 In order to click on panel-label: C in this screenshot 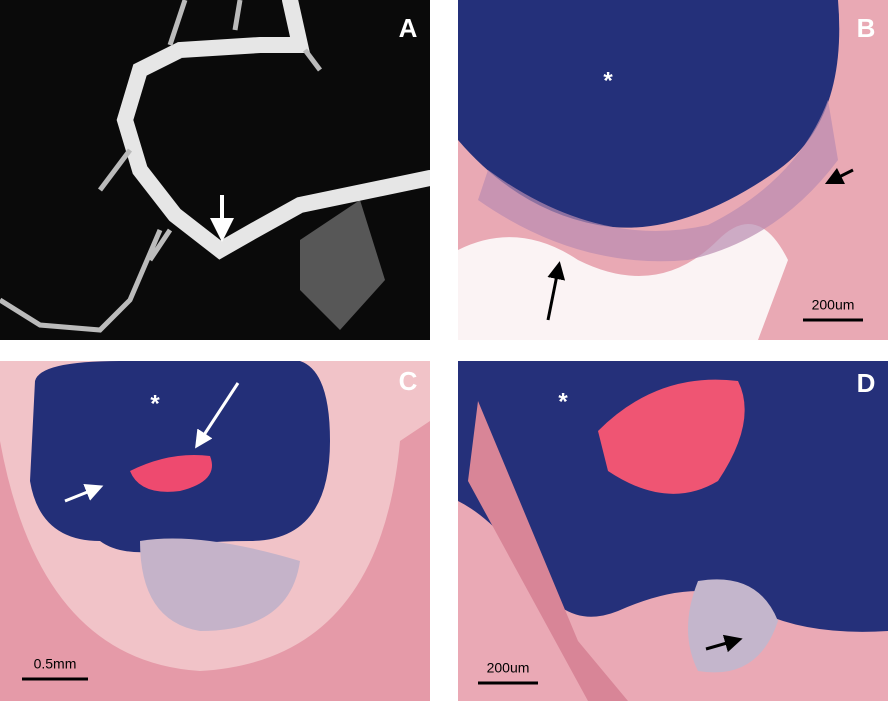, I will do `click(408, 381)`.